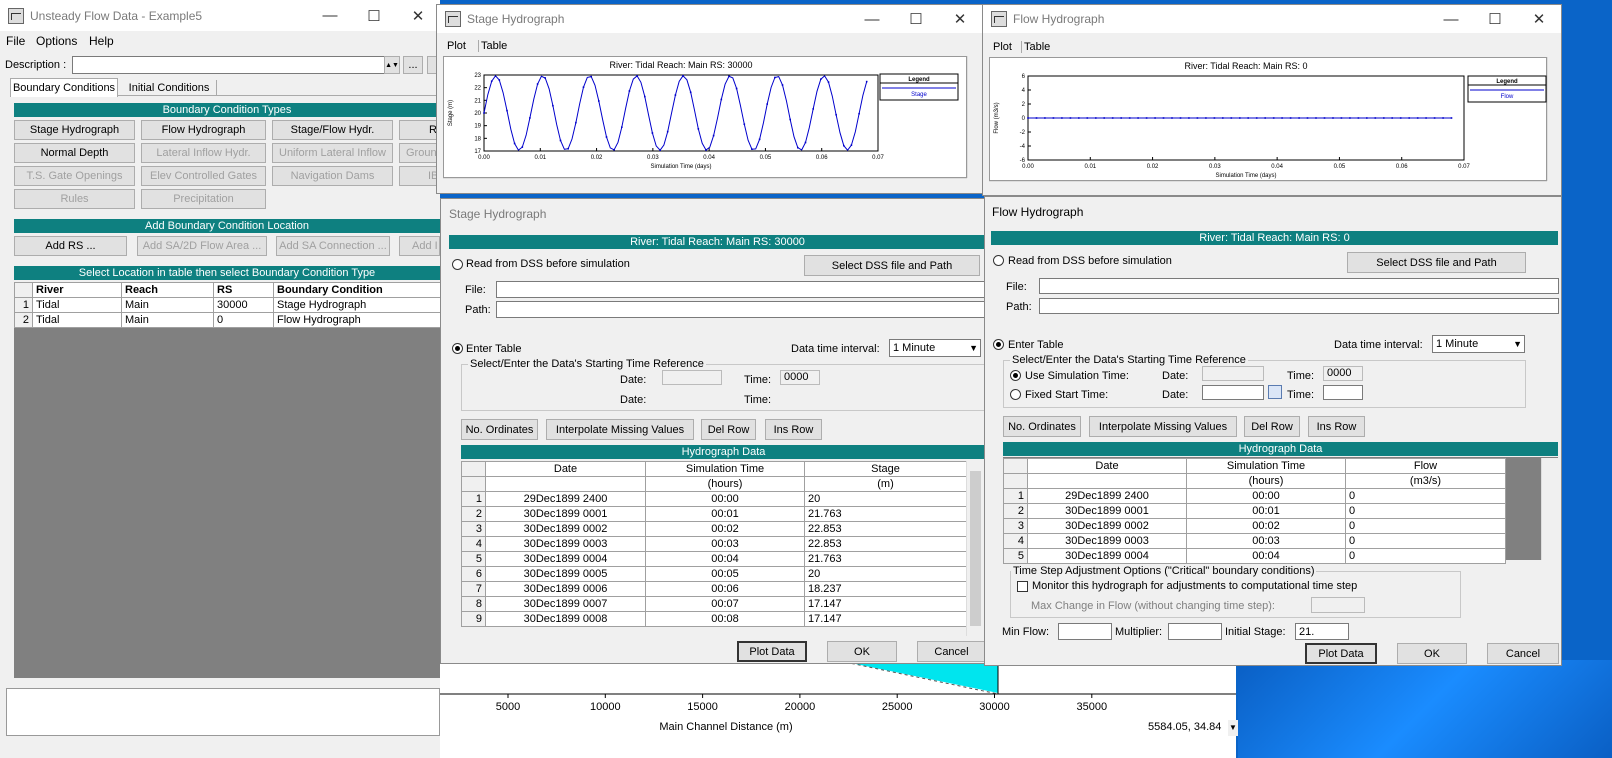 This screenshot has width=1612, height=758. I want to click on stage-cell-sim-time: 00:04, so click(725, 559).